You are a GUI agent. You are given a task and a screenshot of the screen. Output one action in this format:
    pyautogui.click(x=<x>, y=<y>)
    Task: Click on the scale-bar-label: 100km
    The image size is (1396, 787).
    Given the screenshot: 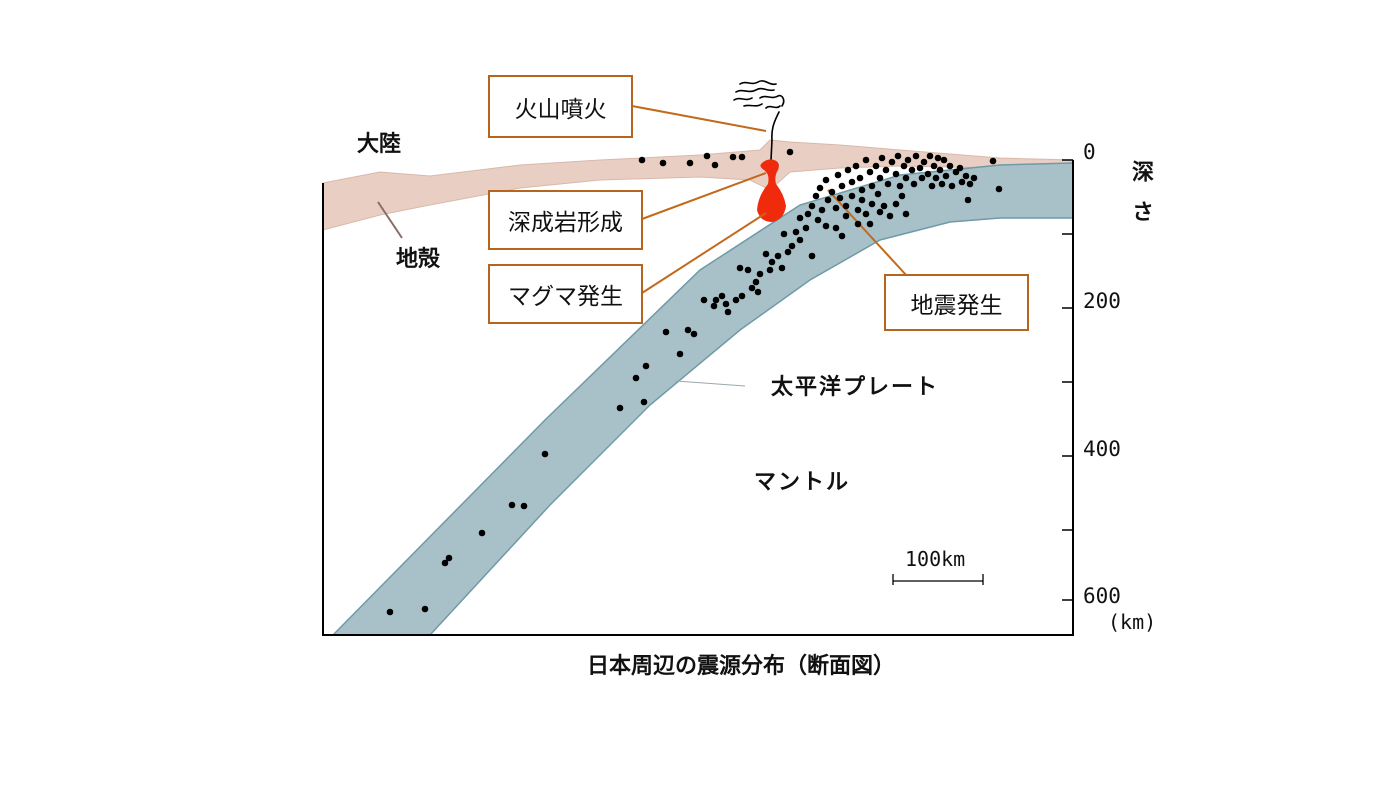 What is the action you would take?
    pyautogui.click(x=935, y=559)
    